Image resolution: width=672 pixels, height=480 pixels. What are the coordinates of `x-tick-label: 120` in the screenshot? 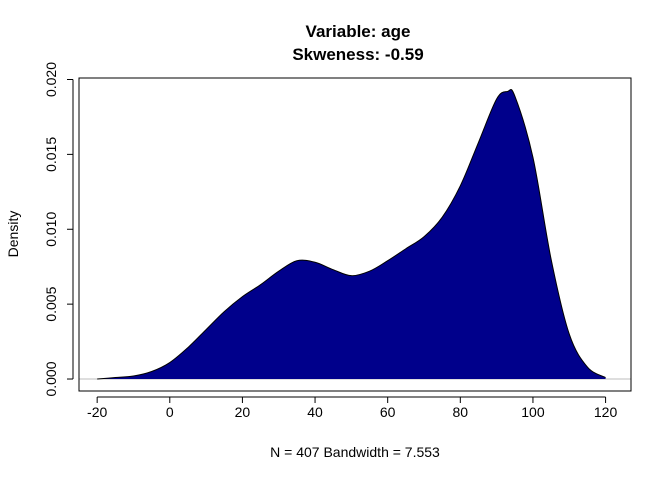 It's located at (606, 412).